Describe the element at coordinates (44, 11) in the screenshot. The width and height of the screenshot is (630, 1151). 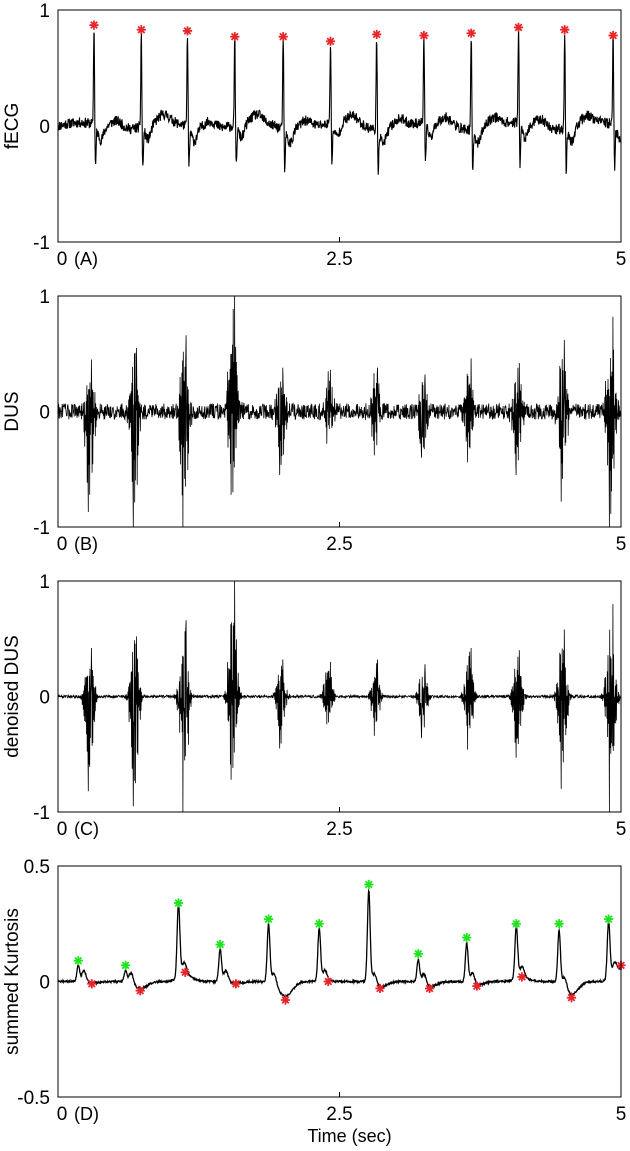
I see `panel-a-ytick-label-2: 1` at that location.